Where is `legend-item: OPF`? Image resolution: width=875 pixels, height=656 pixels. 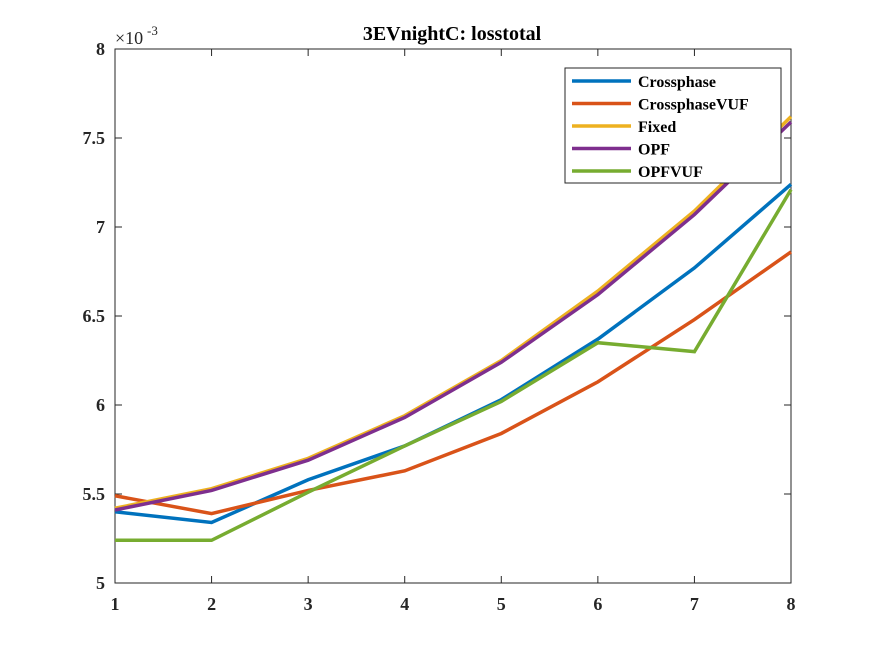
legend-item: OPF is located at coordinates (621, 150).